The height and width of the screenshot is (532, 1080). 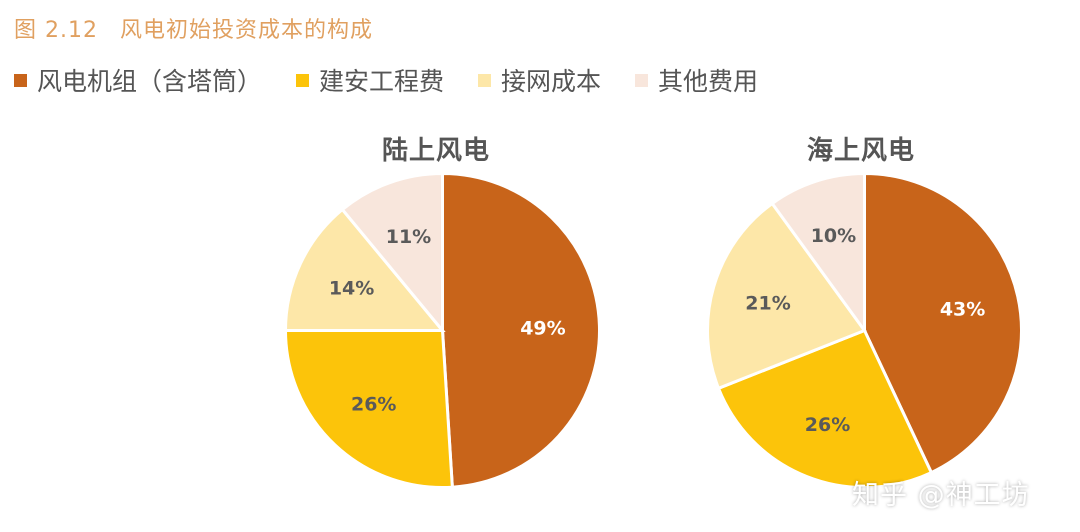 What do you see at coordinates (436, 151) in the screenshot?
I see `pie-title-onshore: 陆上风电` at bounding box center [436, 151].